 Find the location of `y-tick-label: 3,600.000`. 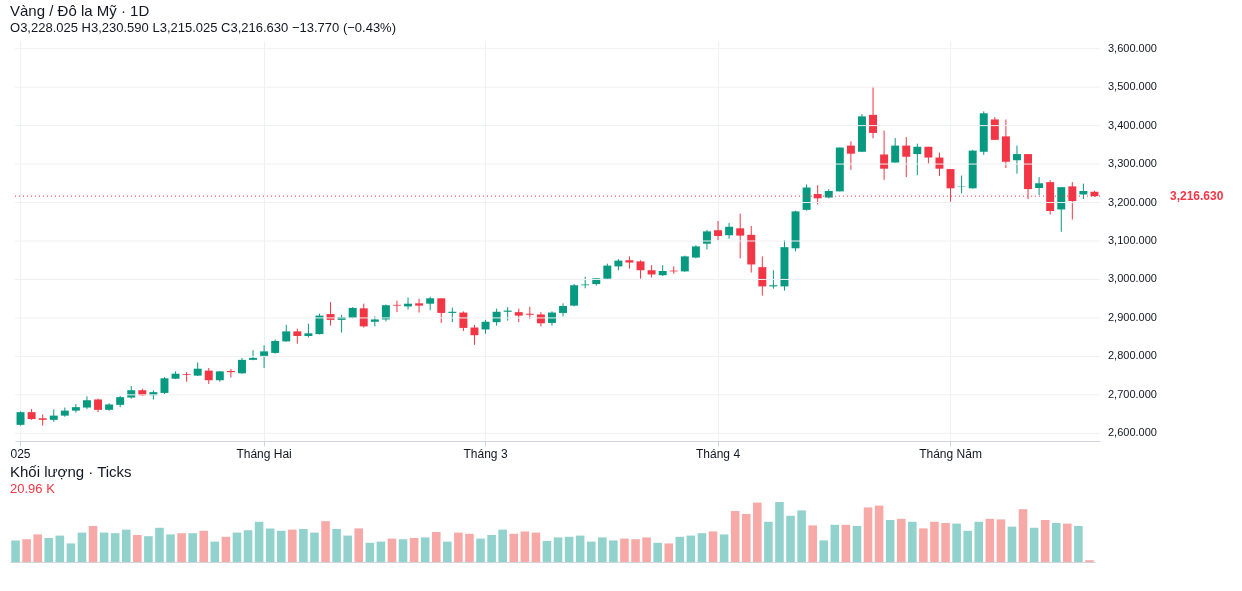

y-tick-label: 3,600.000 is located at coordinates (1132, 47).